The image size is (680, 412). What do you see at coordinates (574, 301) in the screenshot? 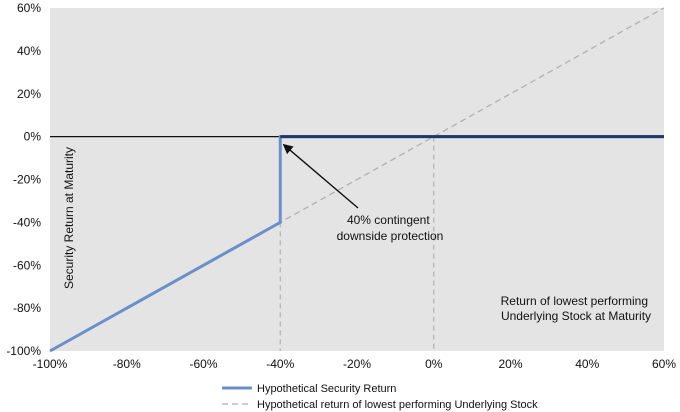
I see `x-axis-label-line-1: Return of lowest performing` at bounding box center [574, 301].